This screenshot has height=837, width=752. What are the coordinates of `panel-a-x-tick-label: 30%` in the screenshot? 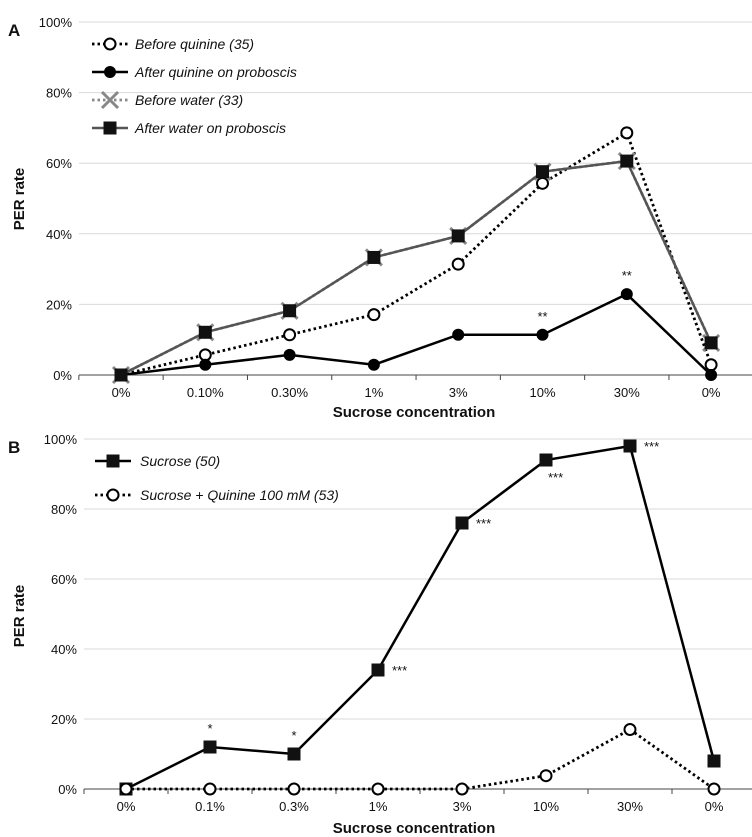 It's located at (627, 392).